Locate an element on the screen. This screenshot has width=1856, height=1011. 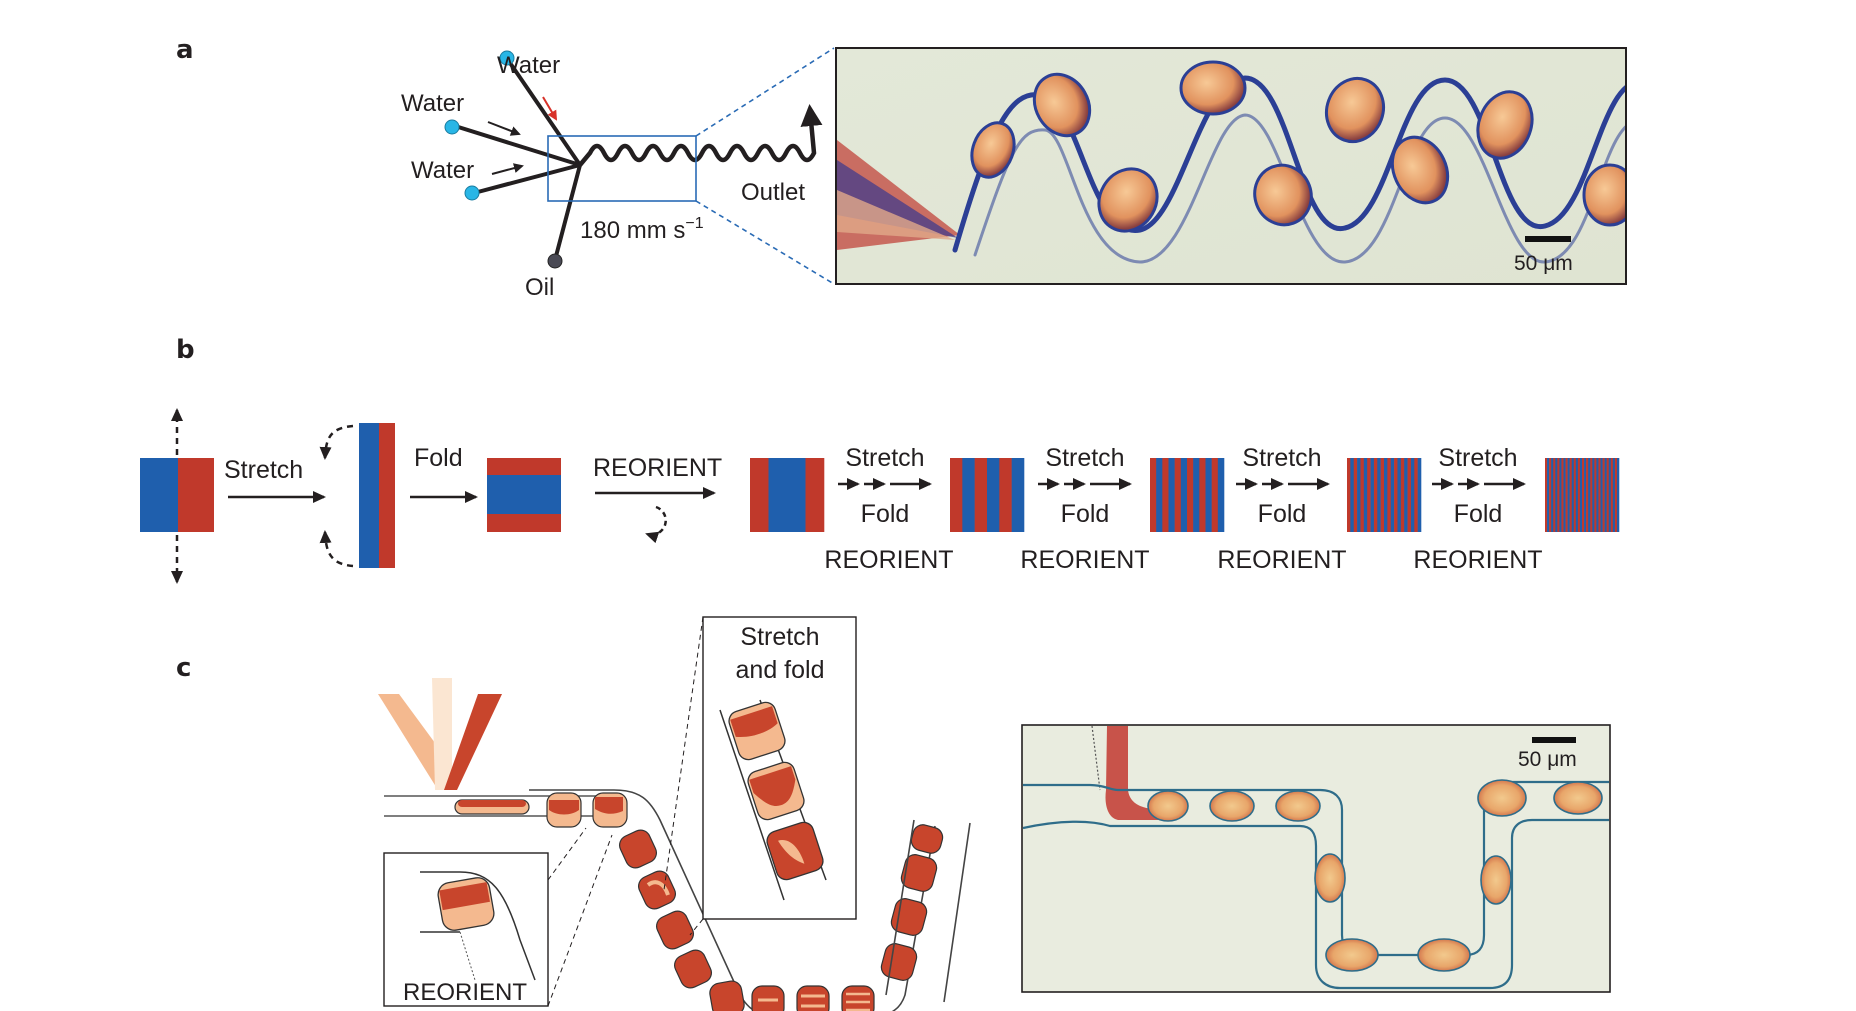
scale-bar-c is located at coordinates (1554, 740).